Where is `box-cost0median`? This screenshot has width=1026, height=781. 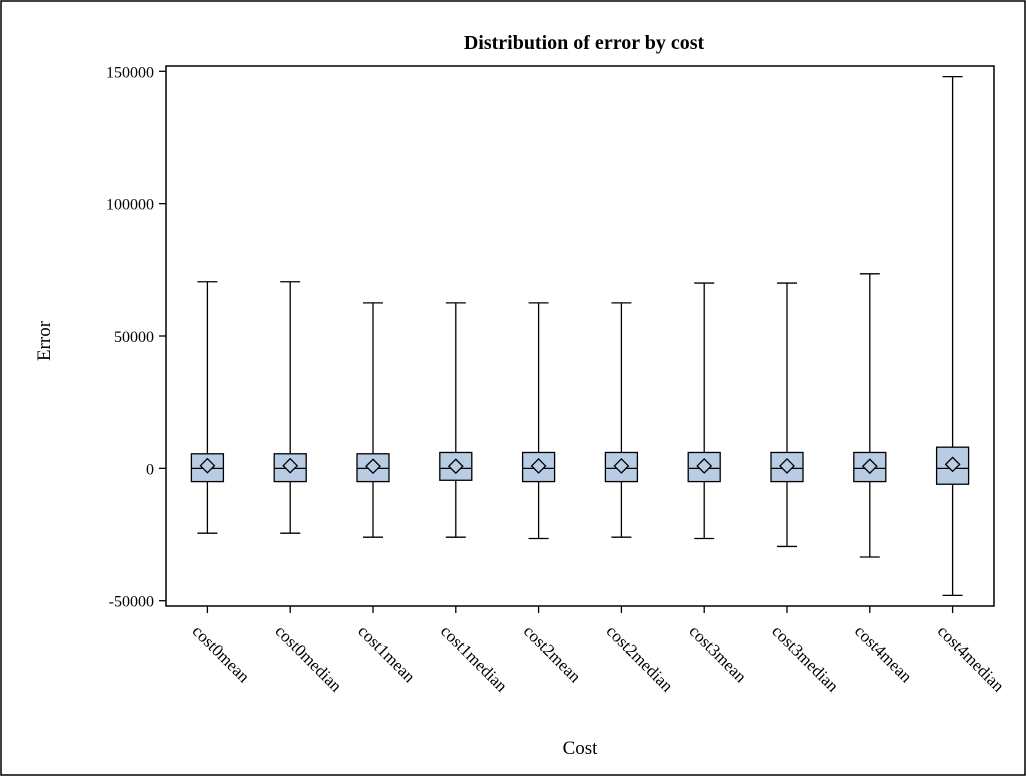 box-cost0median is located at coordinates (290, 407).